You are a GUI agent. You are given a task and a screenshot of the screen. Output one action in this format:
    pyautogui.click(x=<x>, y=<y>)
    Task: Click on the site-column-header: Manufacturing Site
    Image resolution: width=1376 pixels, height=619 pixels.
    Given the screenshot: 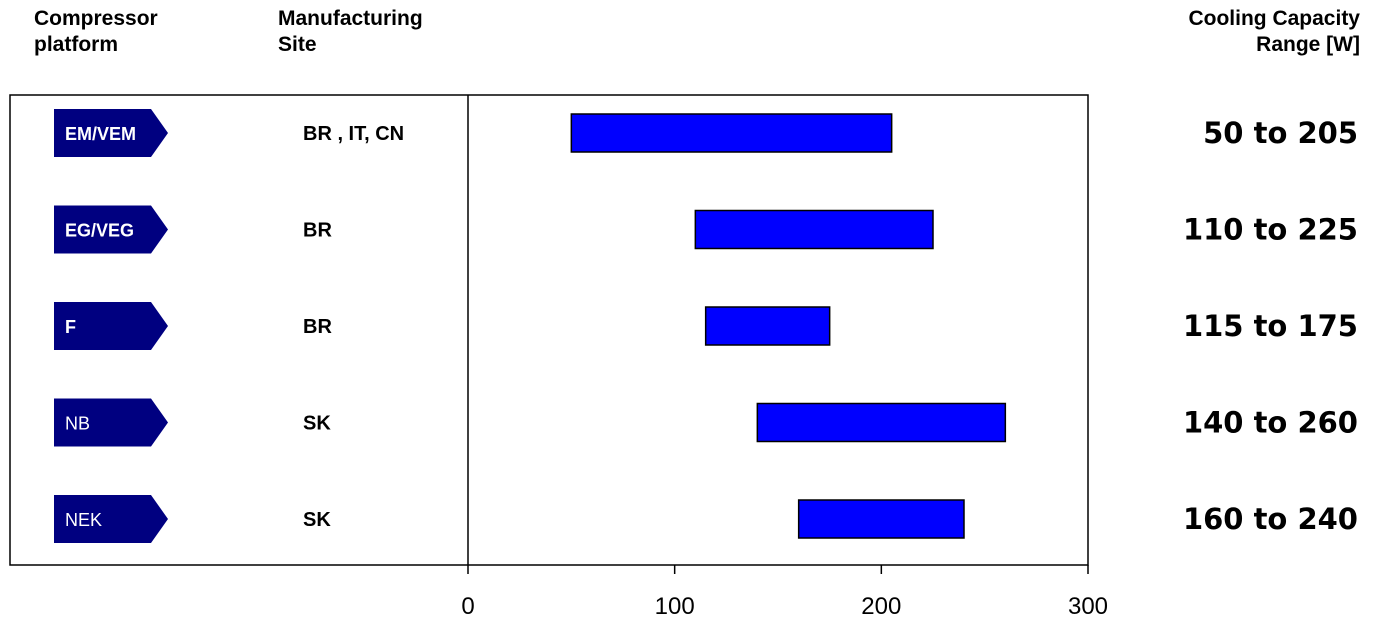 What is the action you would take?
    pyautogui.click(x=350, y=32)
    